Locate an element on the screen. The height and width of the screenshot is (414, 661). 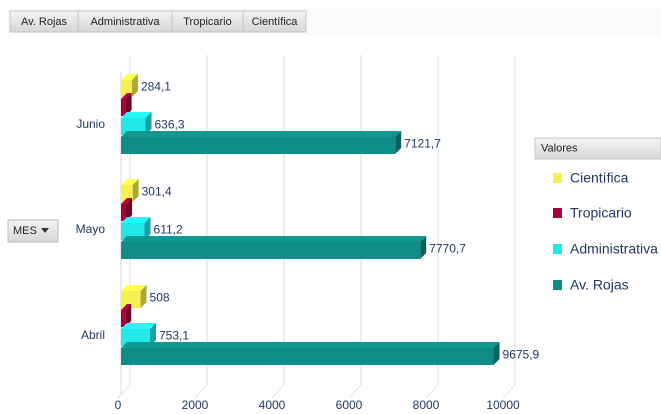
x-tick-label: 6000 is located at coordinates (349, 405).